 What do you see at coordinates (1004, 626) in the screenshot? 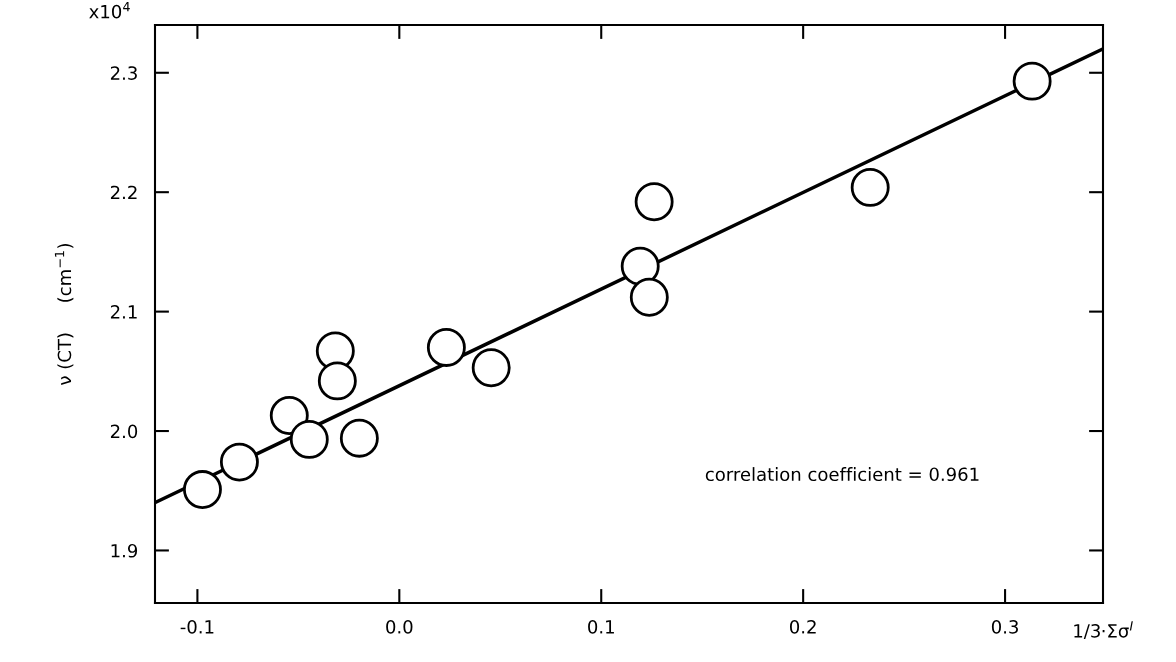
I see `x-tick-label: 0.3` at bounding box center [1004, 626].